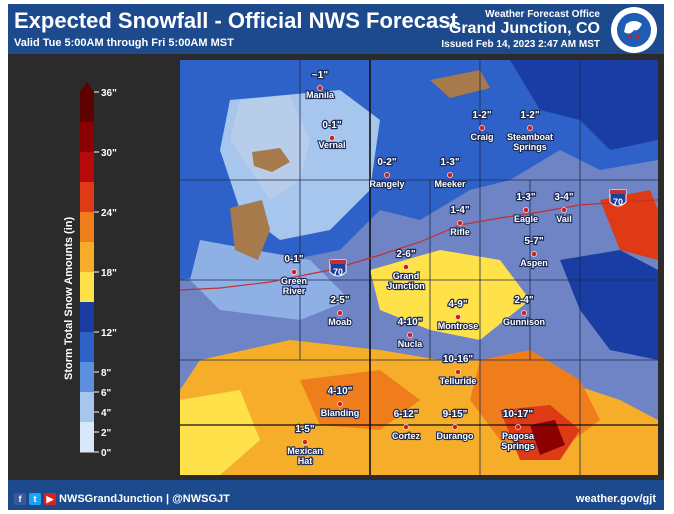 The width and height of the screenshot is (674, 514). Describe the element at coordinates (50, 499) in the screenshot. I see `youtube-icon: ▶` at that location.